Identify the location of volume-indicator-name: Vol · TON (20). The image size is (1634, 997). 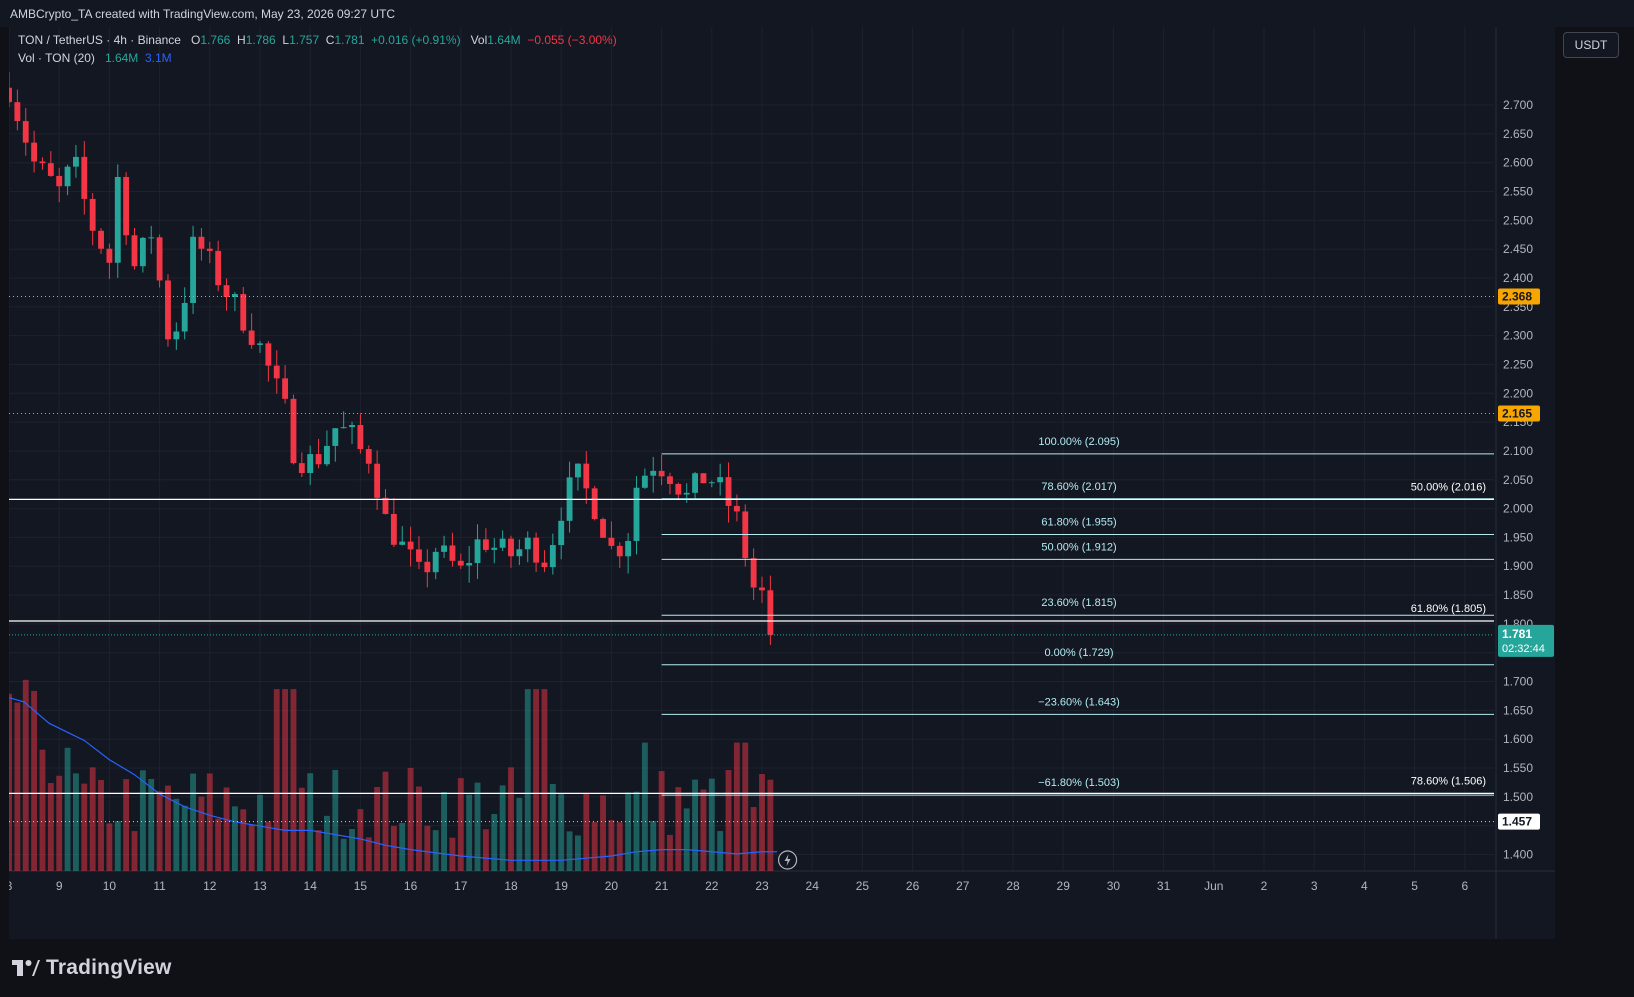
(56, 58).